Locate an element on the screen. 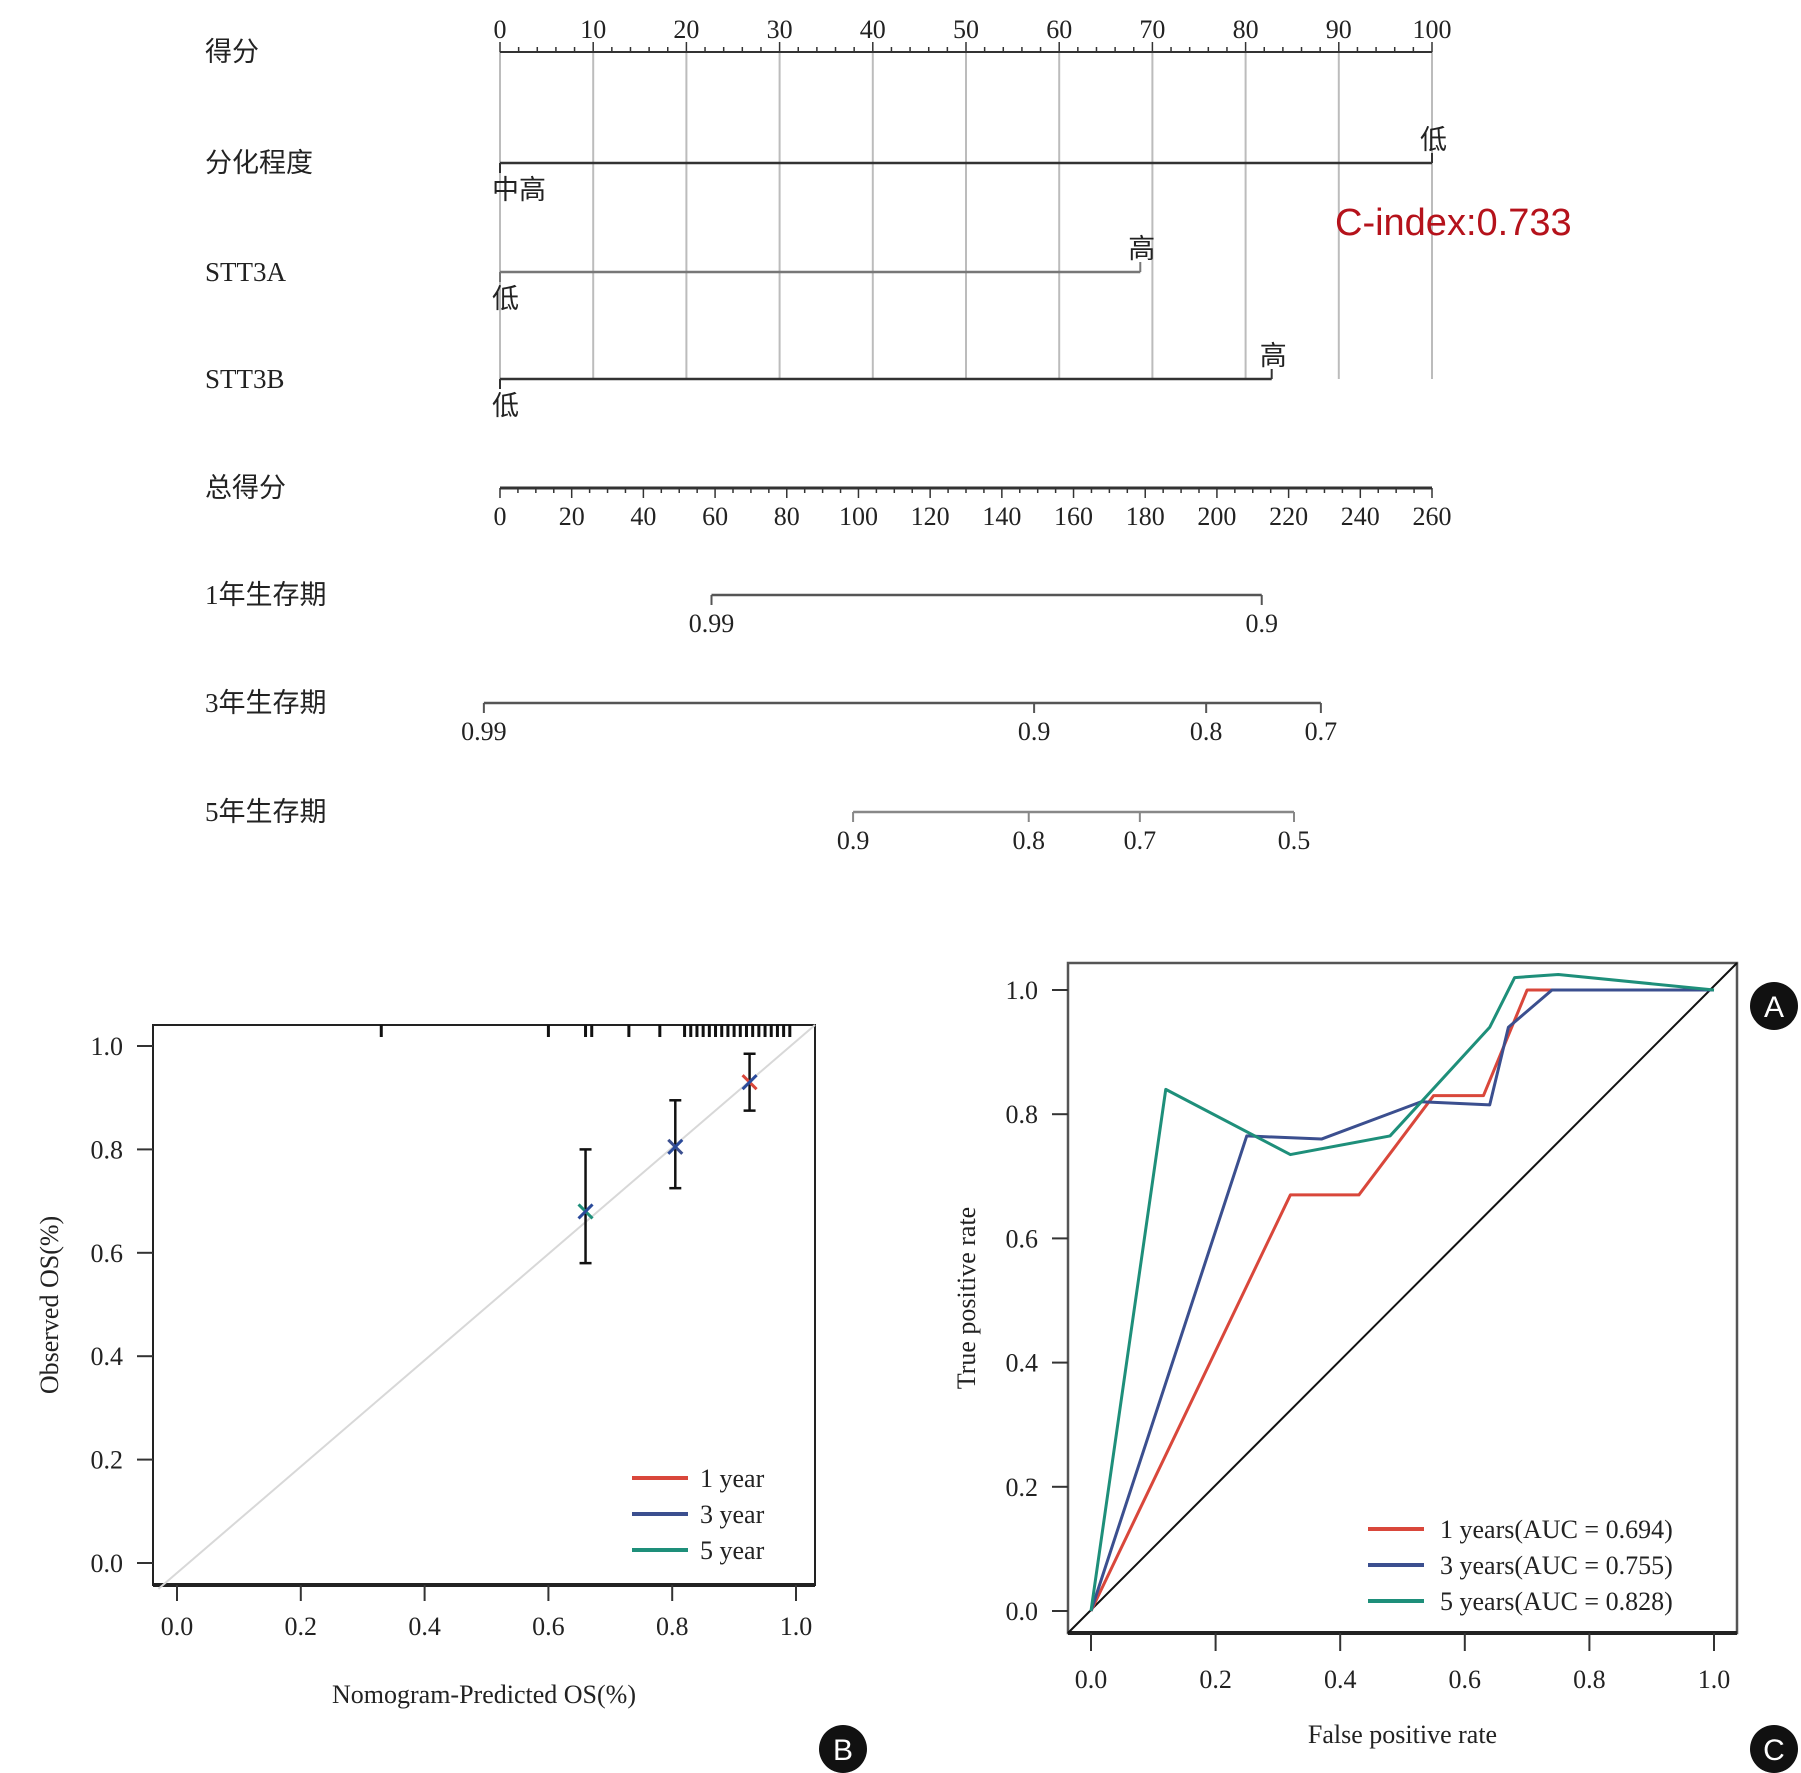 Image resolution: width=1801 pixels, height=1773 pixels. row-label-total-points: 总得分 is located at coordinates (245, 488).